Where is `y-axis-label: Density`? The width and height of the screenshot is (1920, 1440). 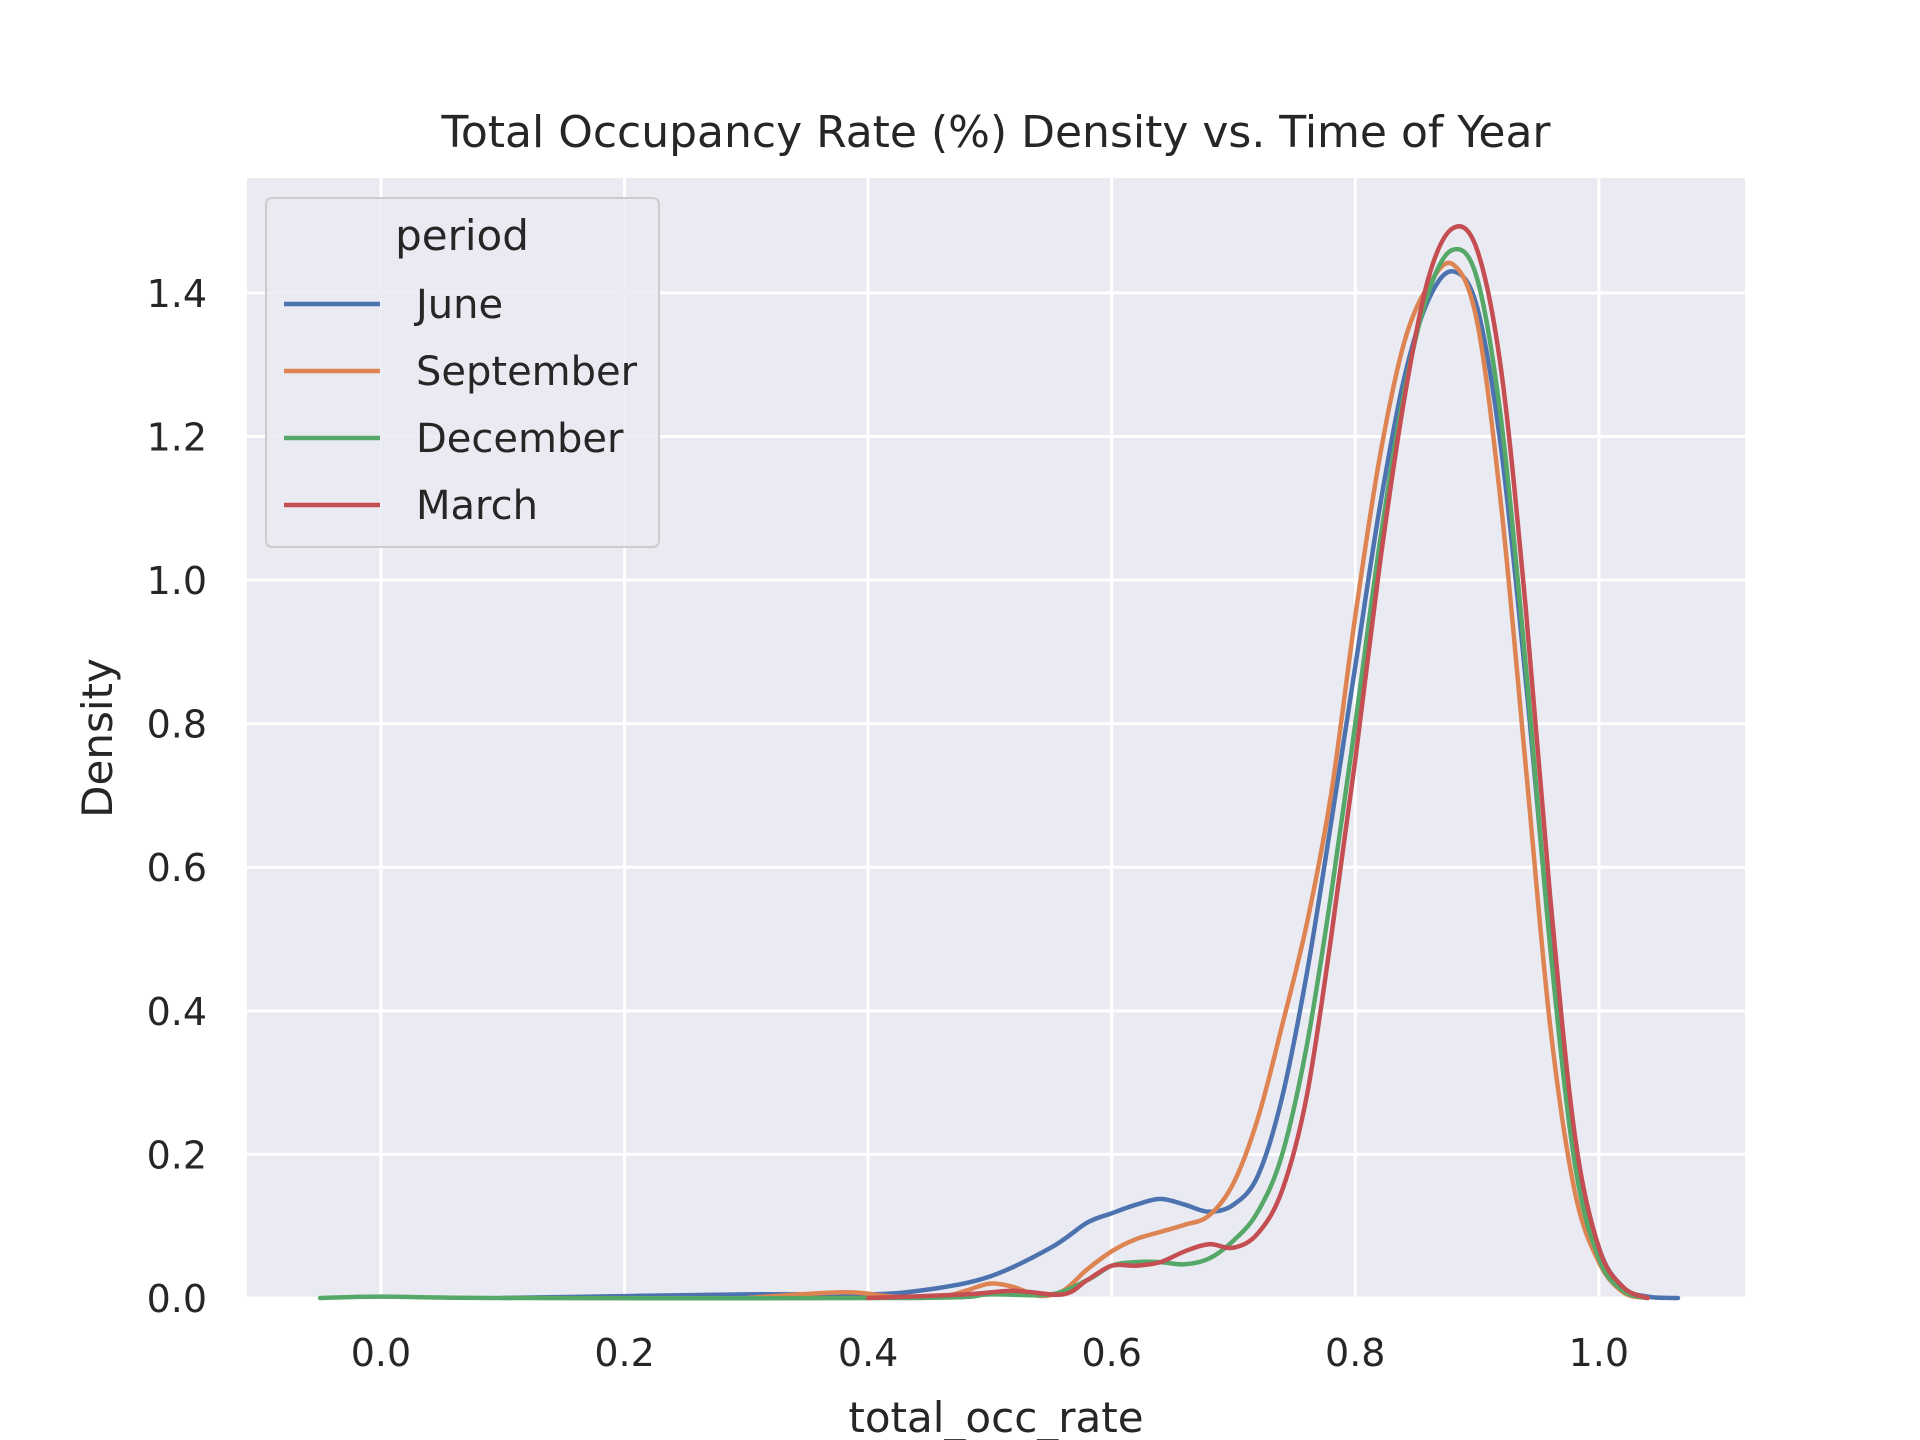
y-axis-label: Density is located at coordinates (97, 738).